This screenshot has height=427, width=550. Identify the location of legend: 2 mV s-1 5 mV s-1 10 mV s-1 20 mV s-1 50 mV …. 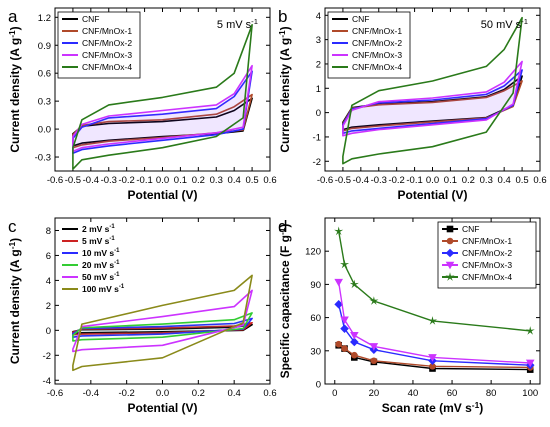
(93, 259).